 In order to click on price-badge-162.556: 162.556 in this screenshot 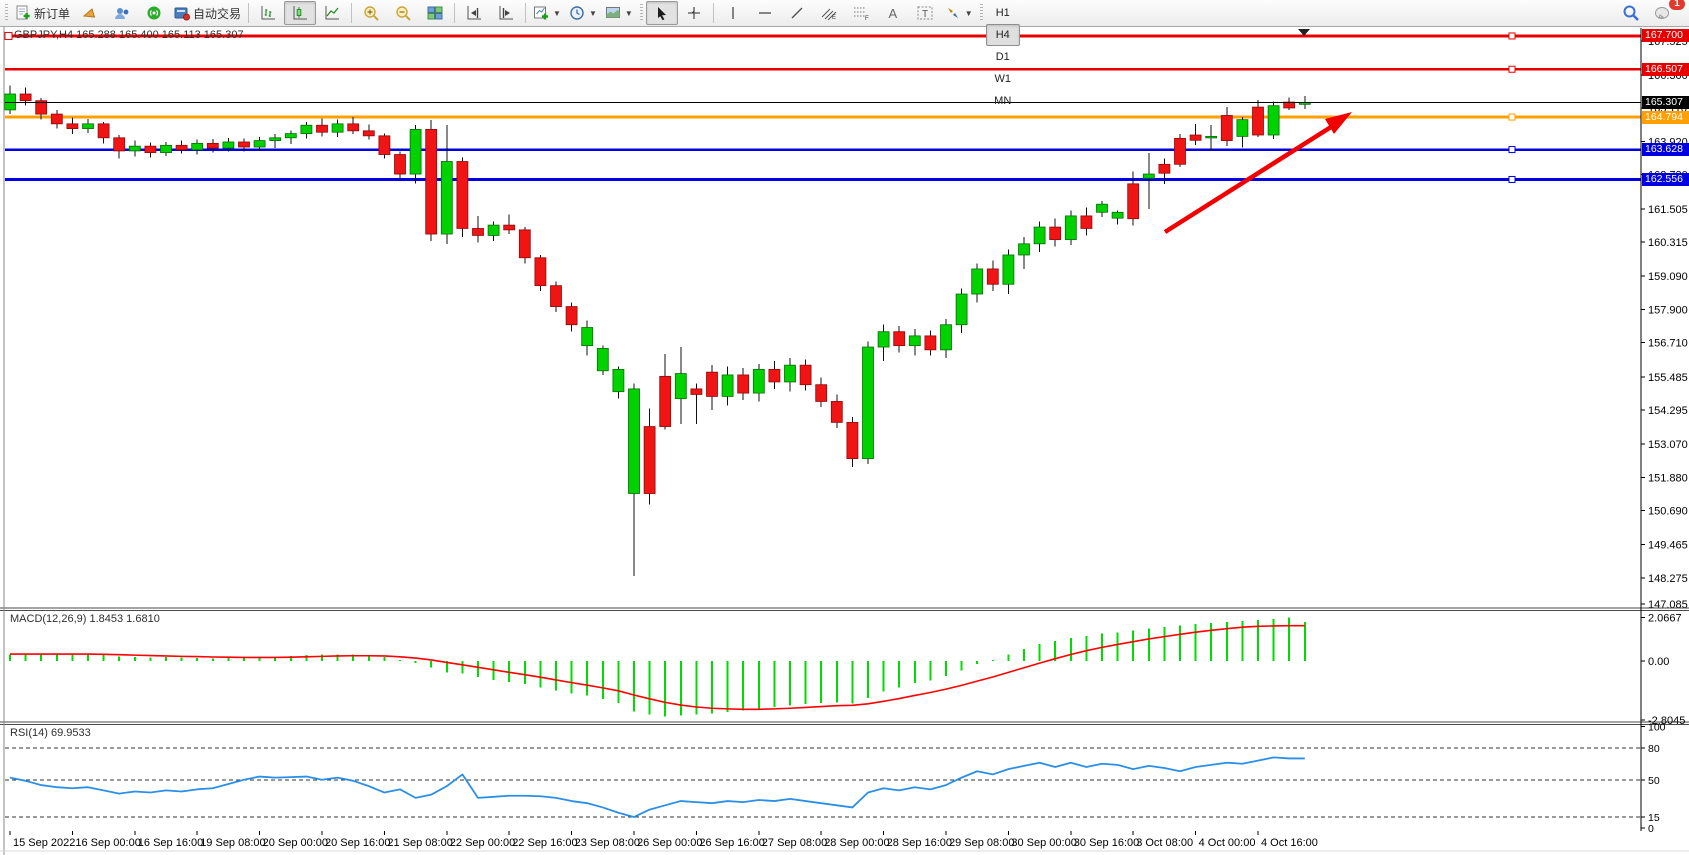, I will do `click(1665, 179)`.